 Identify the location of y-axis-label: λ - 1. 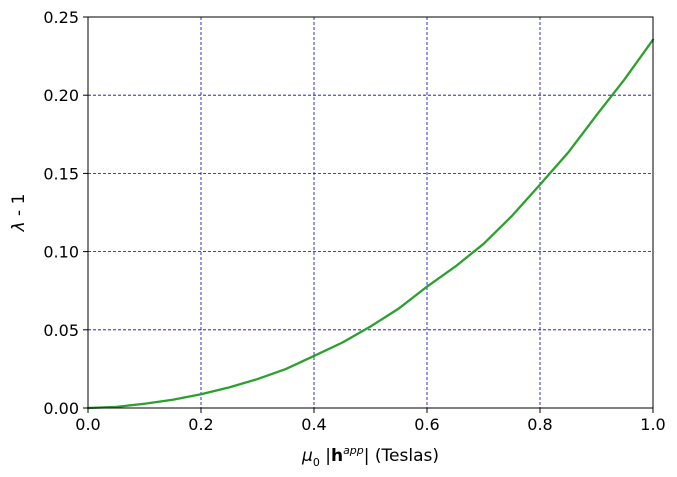
(19, 213).